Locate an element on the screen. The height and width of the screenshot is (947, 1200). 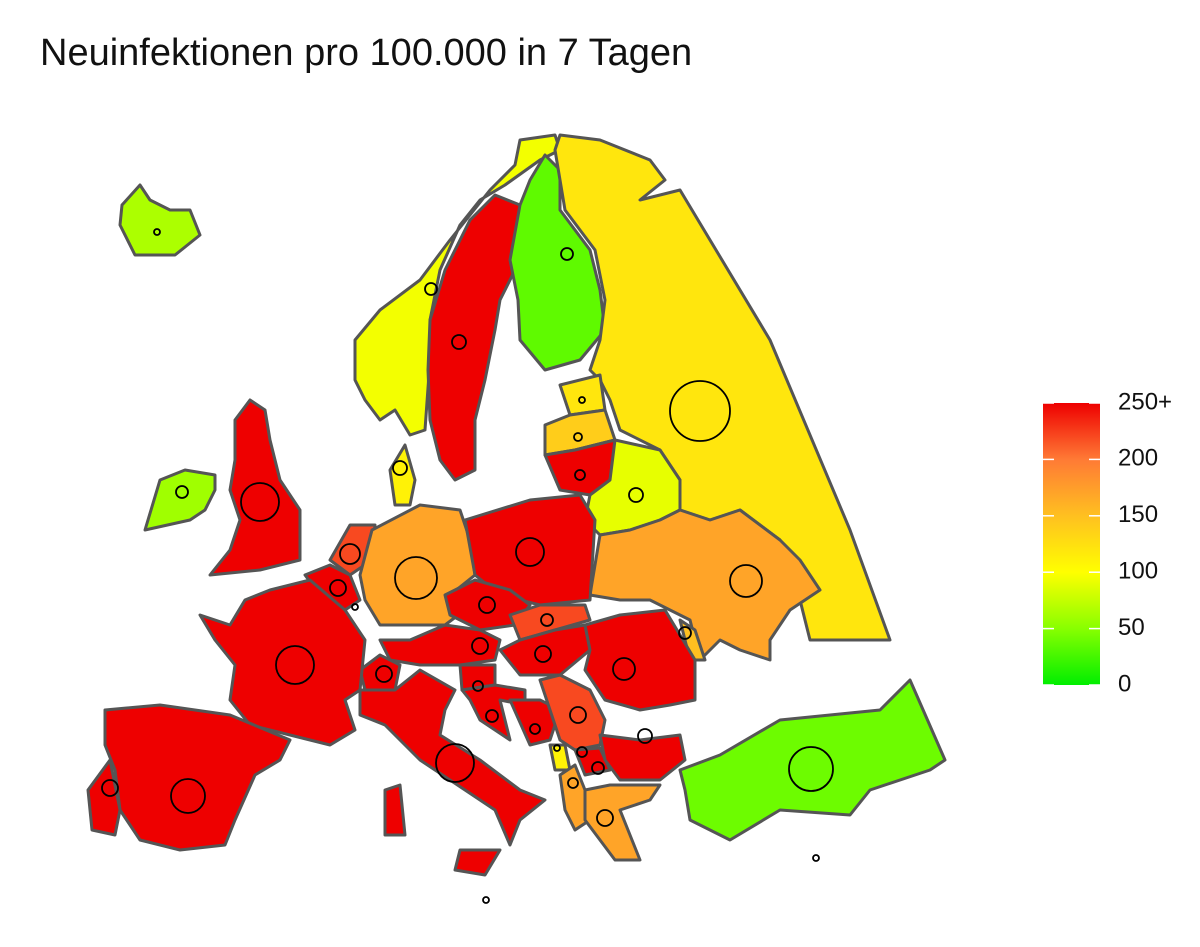
colorbar is located at coordinates (1071, 544).